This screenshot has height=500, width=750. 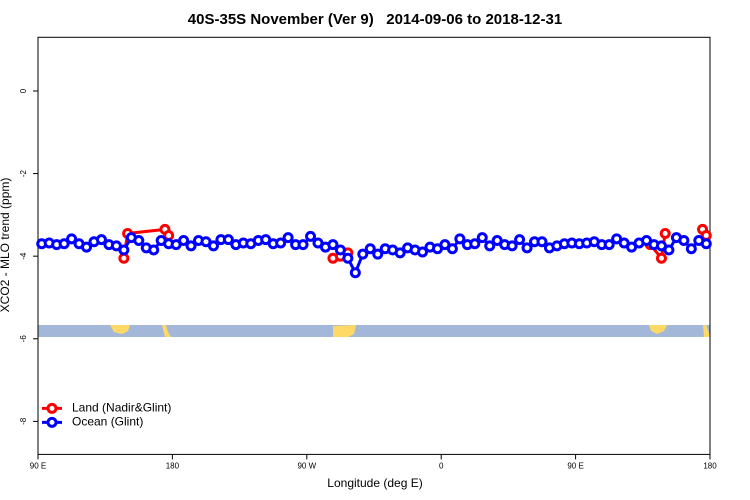 What do you see at coordinates (23, 421) in the screenshot?
I see `y-tick-label: -8` at bounding box center [23, 421].